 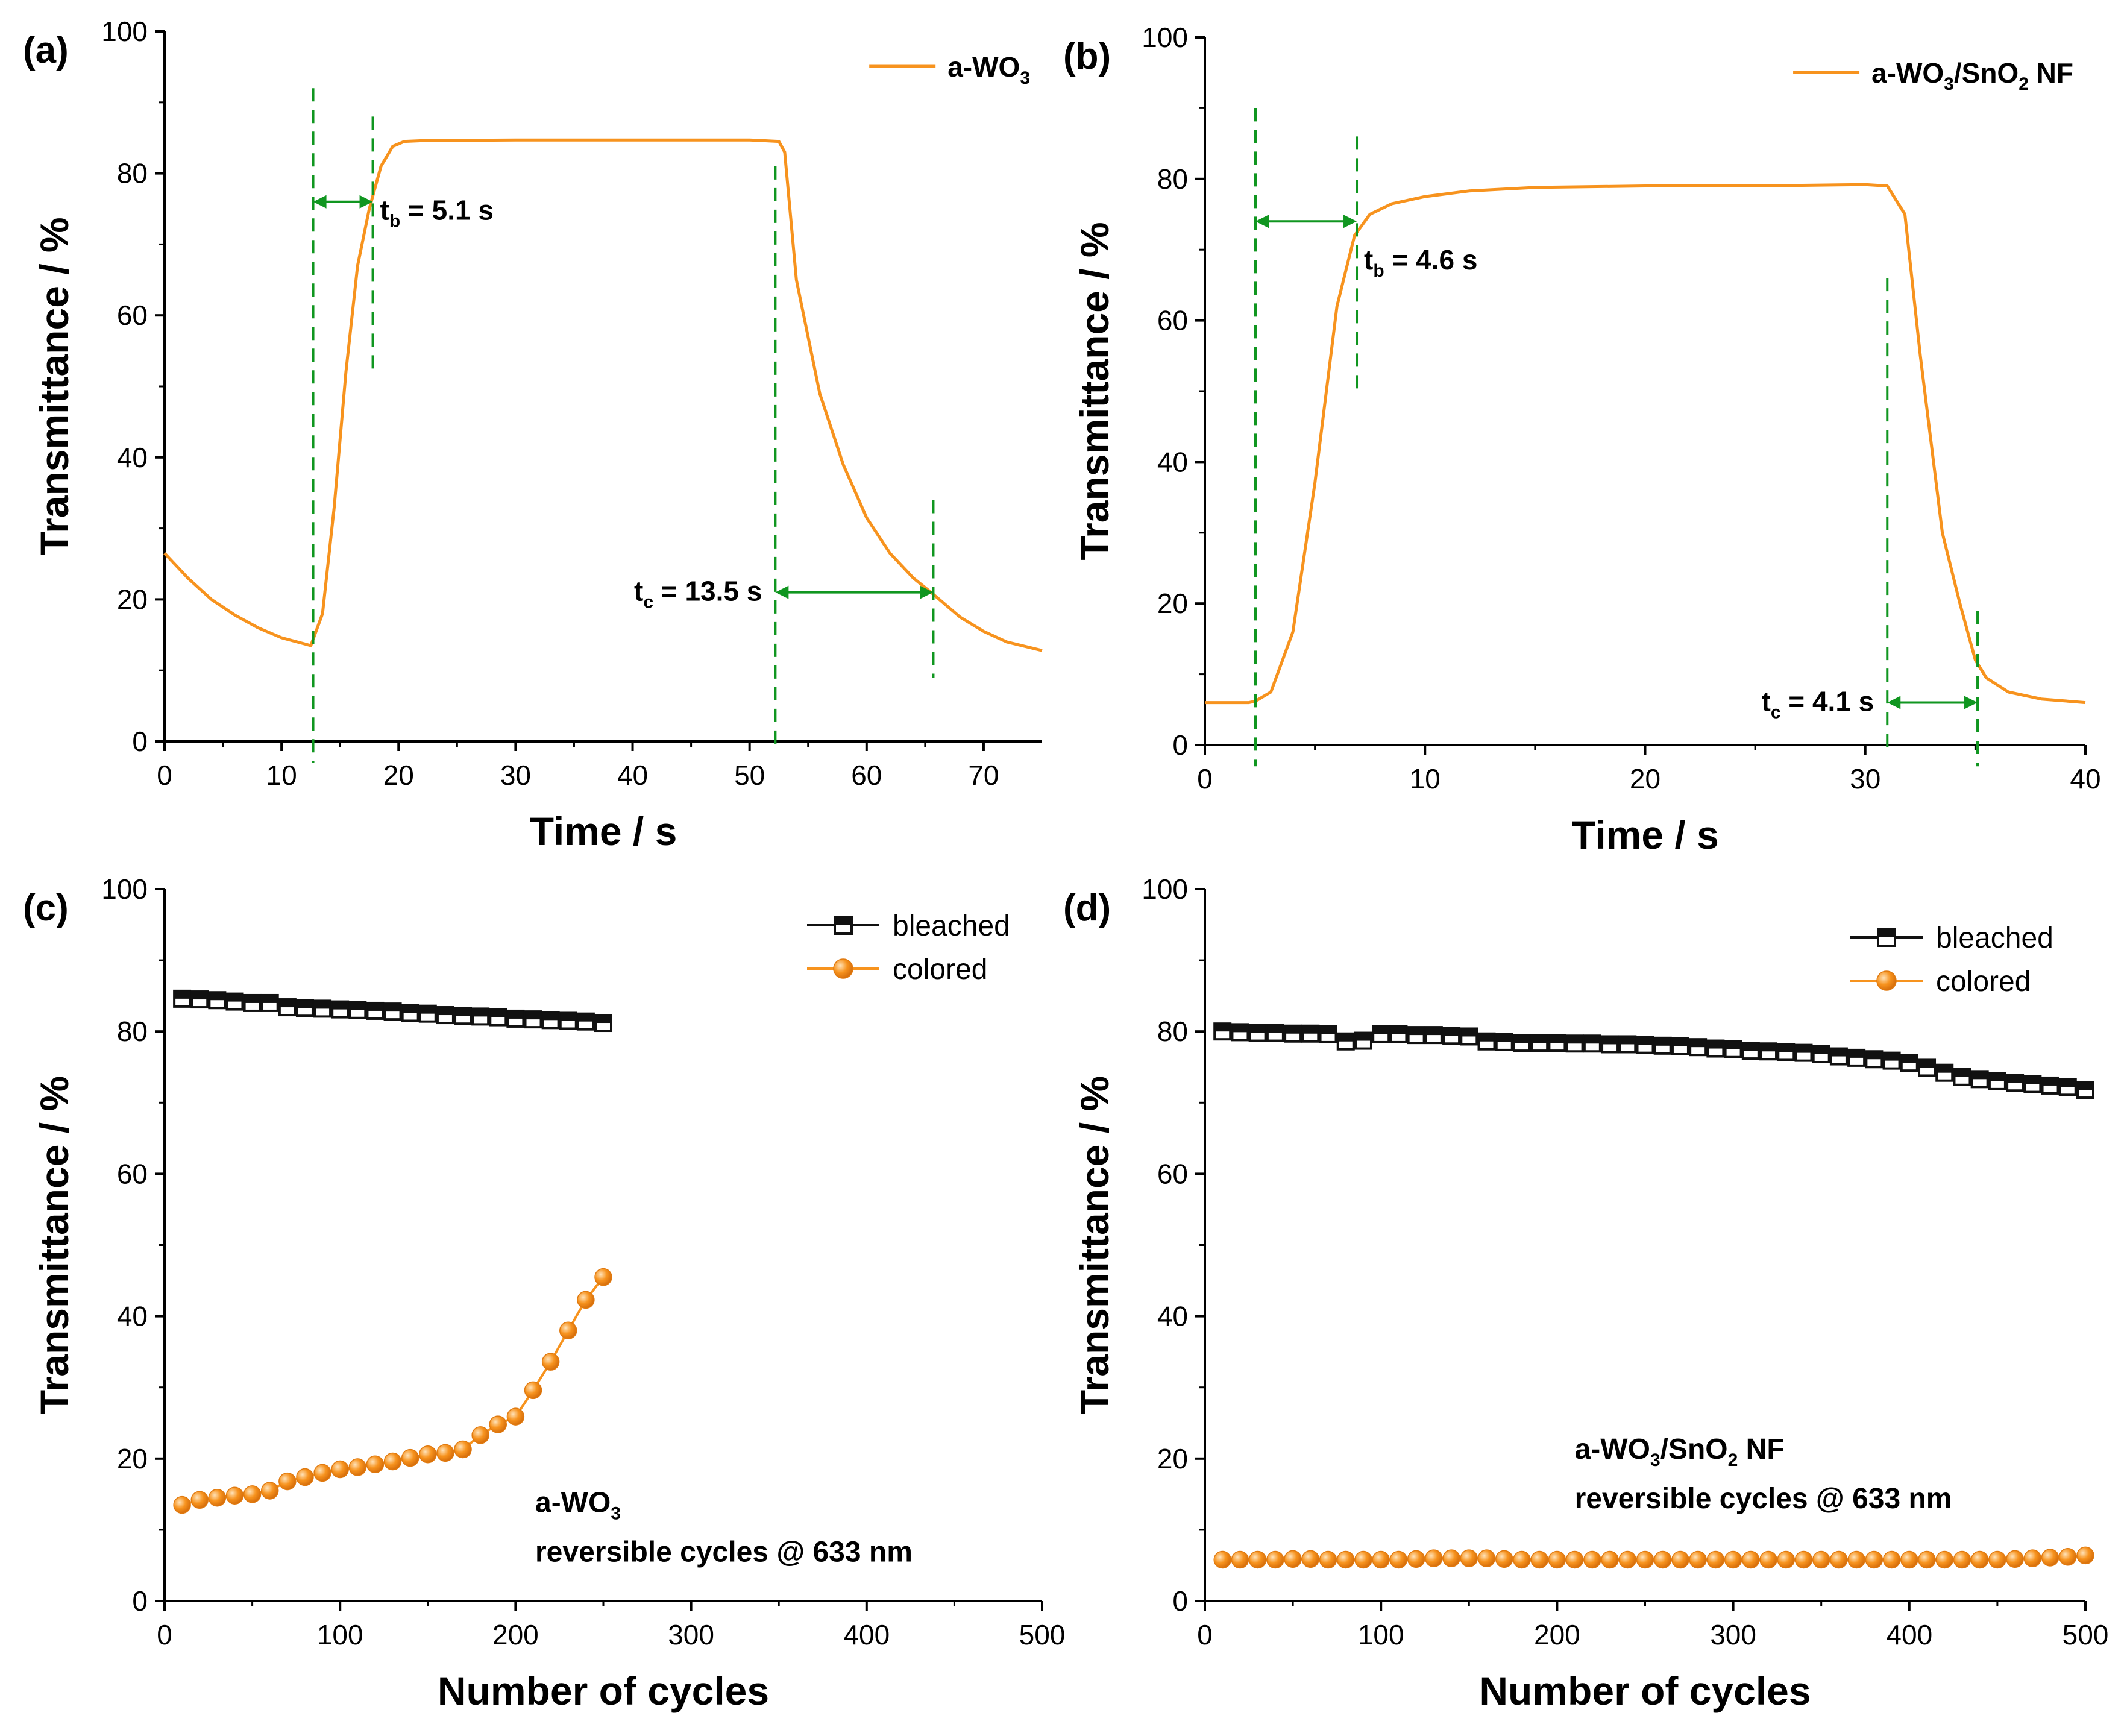 What do you see at coordinates (724, 1552) in the screenshot?
I see `sample-note-conditions: reversible cycles @ 633 nm` at bounding box center [724, 1552].